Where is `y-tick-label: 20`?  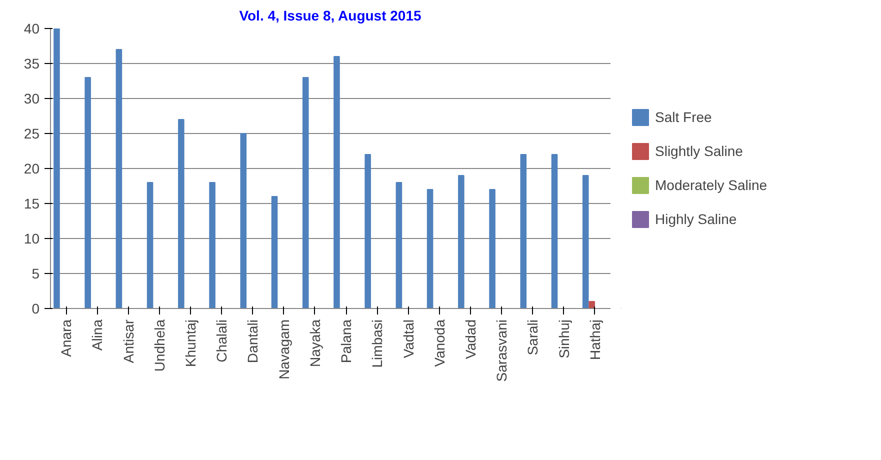
y-tick-label: 20 is located at coordinates (32, 168).